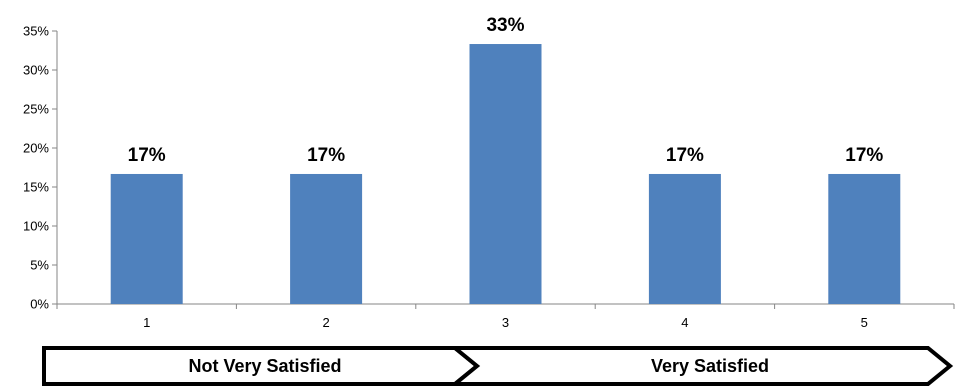  What do you see at coordinates (864, 322) in the screenshot?
I see `x-tick-label: 5` at bounding box center [864, 322].